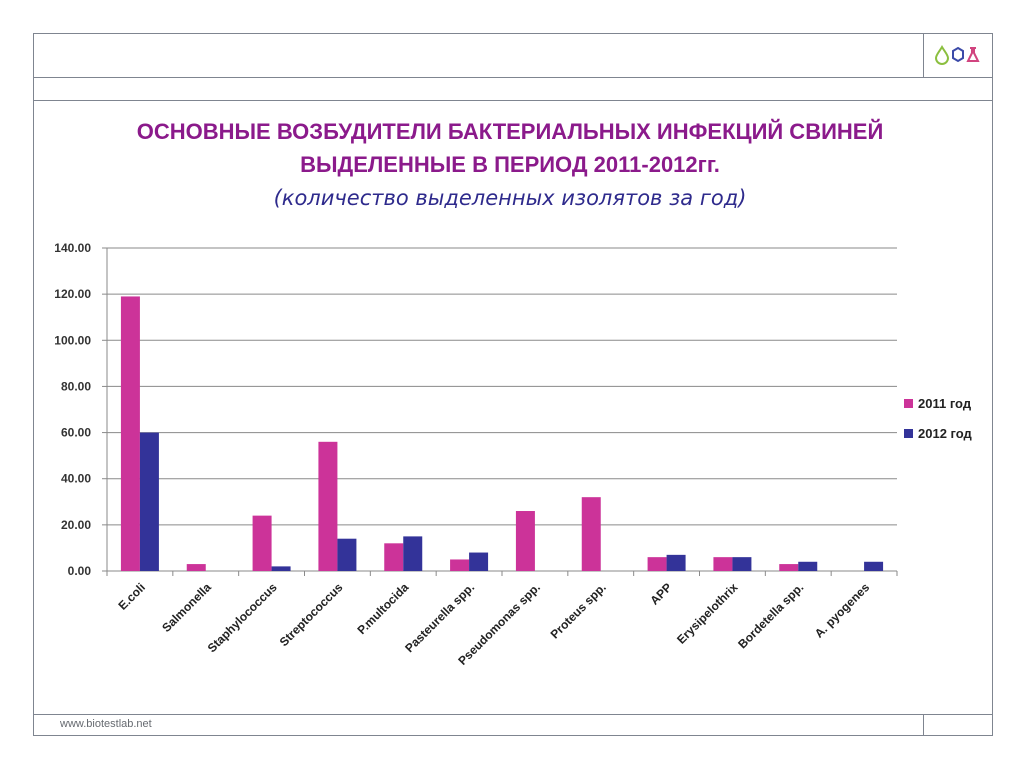  I want to click on frame-left, so click(33, 384).